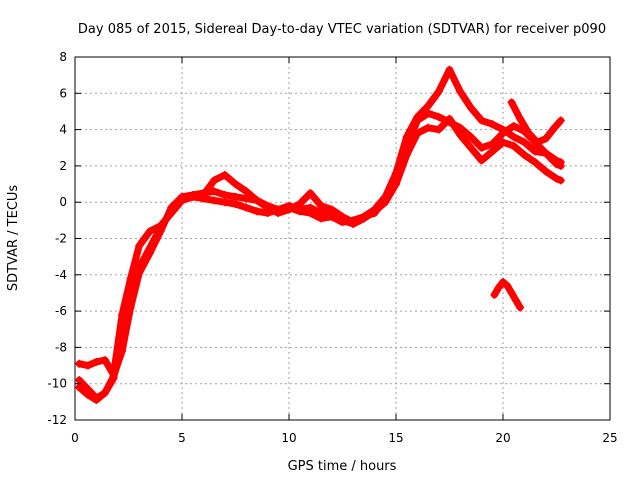  Describe the element at coordinates (63, 130) in the screenshot. I see `y-tick-label: 4` at that location.